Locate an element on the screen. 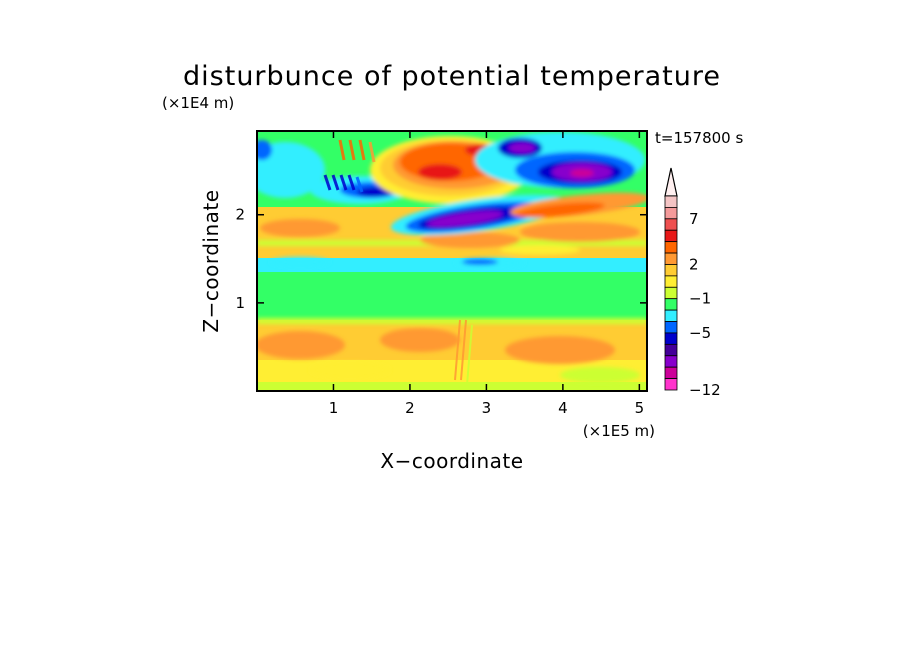  y-axis-label: Z−coordinate is located at coordinates (211, 260).